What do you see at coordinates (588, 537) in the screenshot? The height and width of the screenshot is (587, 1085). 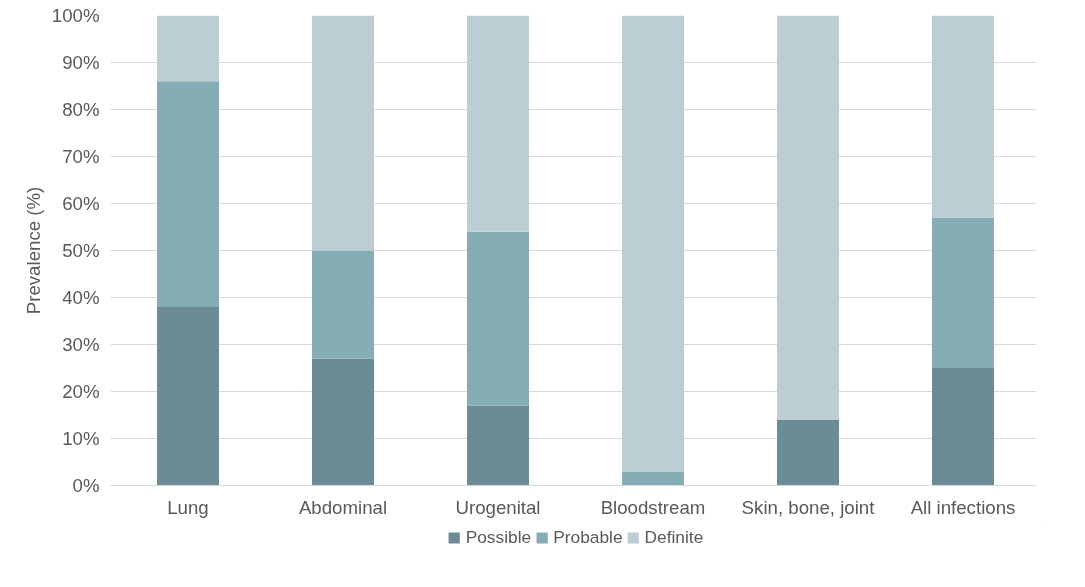 I see `legend-label: Probable` at bounding box center [588, 537].